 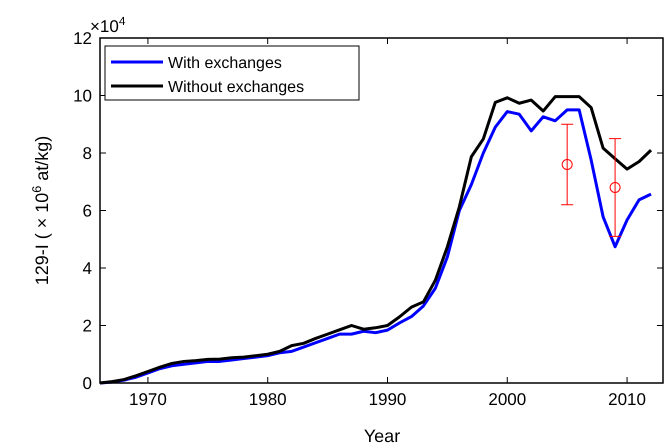 I want to click on y-tick-label: 10, so click(x=82, y=96).